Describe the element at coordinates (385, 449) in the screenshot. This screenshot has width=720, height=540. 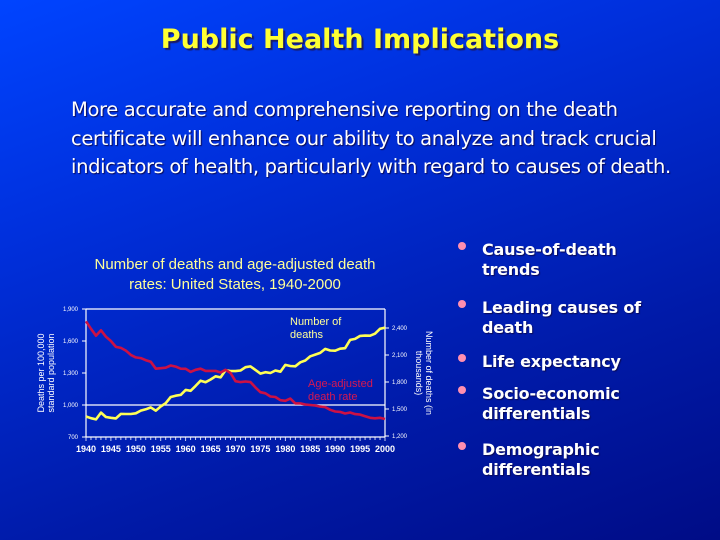
I see `x-tick-label: 2000` at that location.